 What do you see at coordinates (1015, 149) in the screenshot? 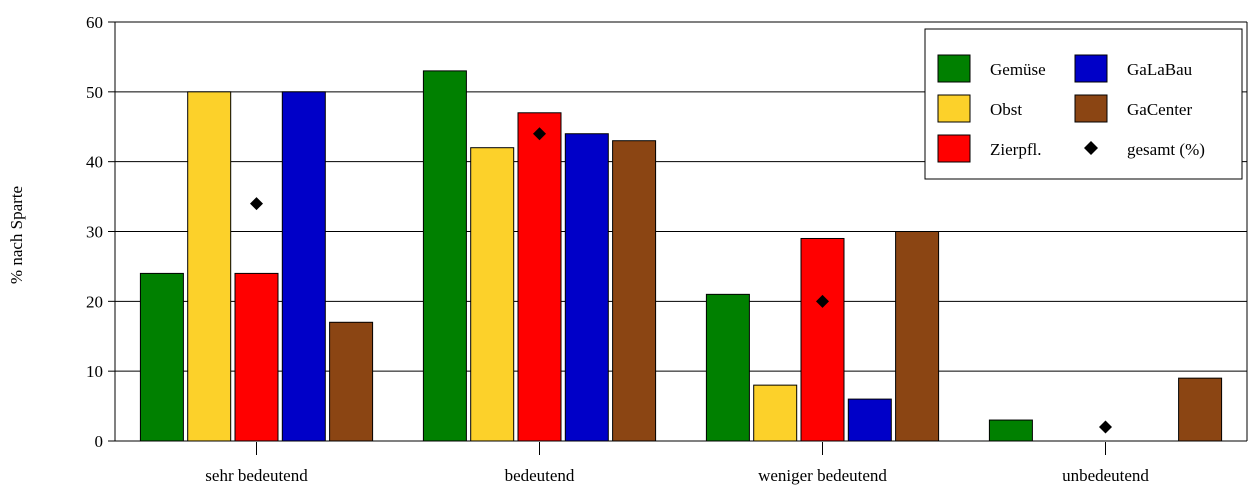
I see `legend-label: Zierpfl.` at bounding box center [1015, 149].